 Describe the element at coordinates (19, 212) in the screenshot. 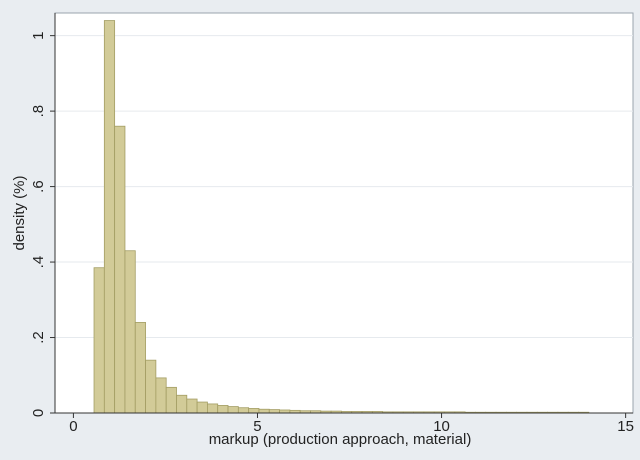

I see `y-axis-title: density (%)` at that location.